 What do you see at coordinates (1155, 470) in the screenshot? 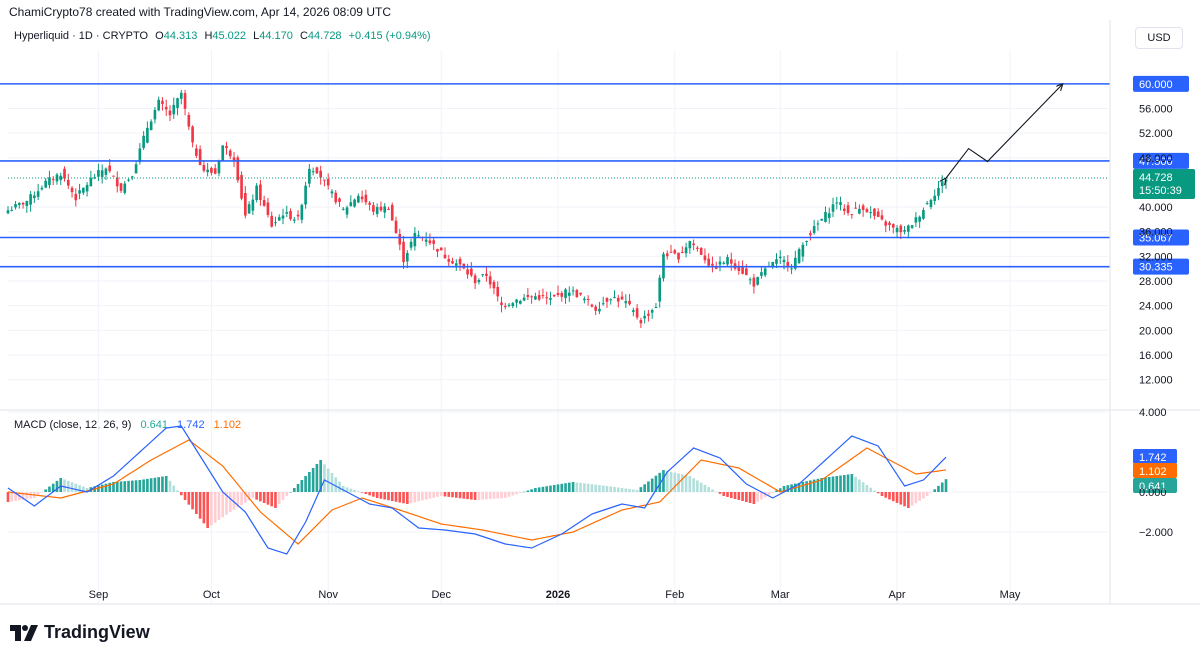
I see `macd-value-badge` at bounding box center [1155, 470].